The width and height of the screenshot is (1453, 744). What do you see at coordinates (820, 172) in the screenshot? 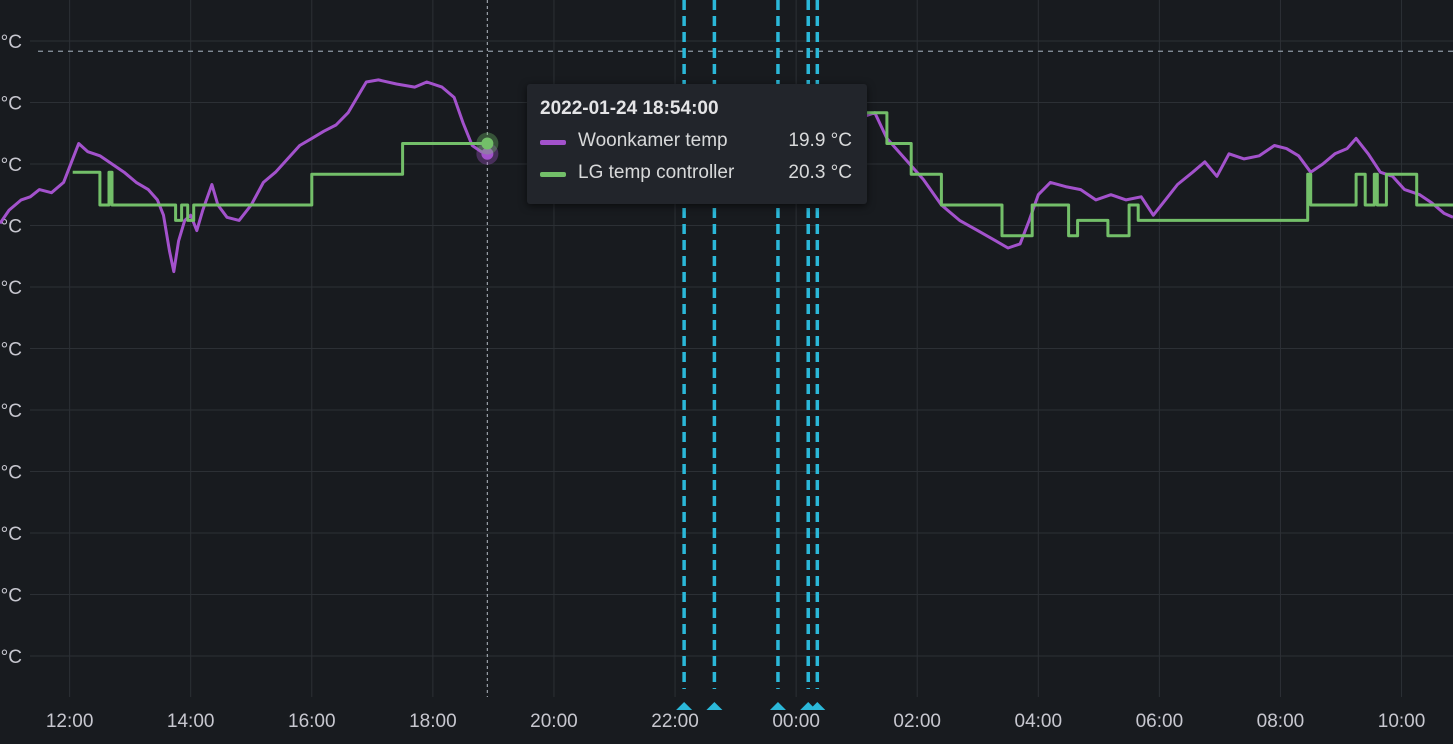
I see `tooltip-series-value: 20.3 °C` at bounding box center [820, 172].